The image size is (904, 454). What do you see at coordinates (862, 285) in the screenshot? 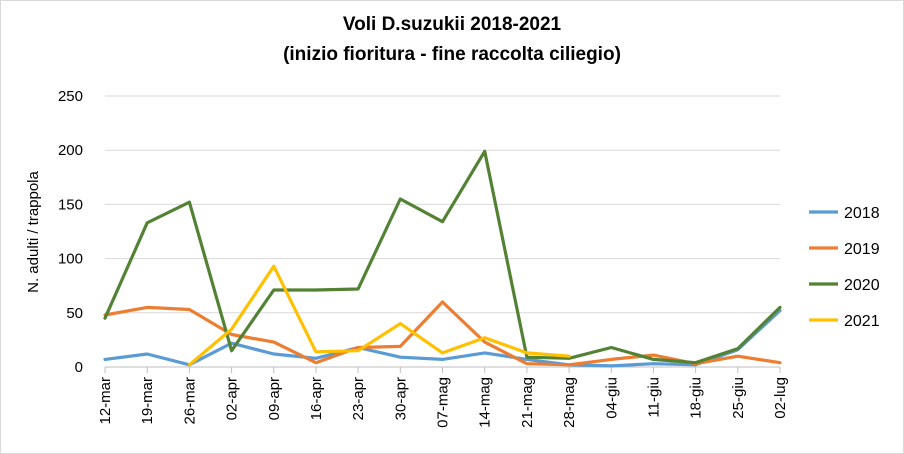
I see `legend-label-2020: 2020` at bounding box center [862, 285].